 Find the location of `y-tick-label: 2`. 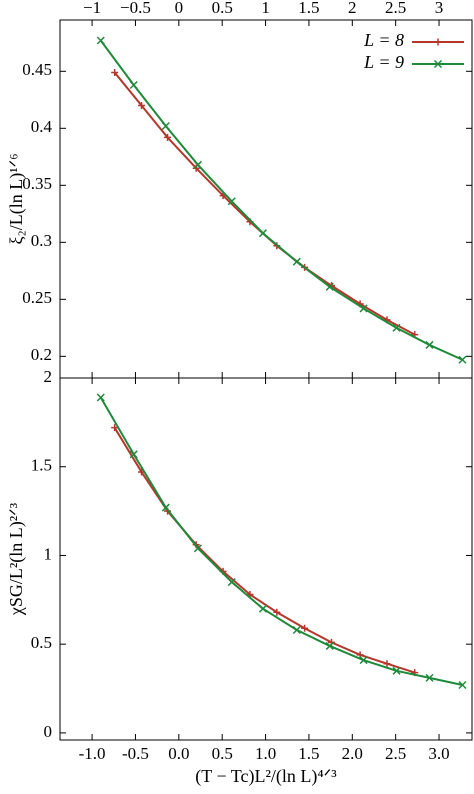

y-tick-label: 2 is located at coordinates (48, 376).